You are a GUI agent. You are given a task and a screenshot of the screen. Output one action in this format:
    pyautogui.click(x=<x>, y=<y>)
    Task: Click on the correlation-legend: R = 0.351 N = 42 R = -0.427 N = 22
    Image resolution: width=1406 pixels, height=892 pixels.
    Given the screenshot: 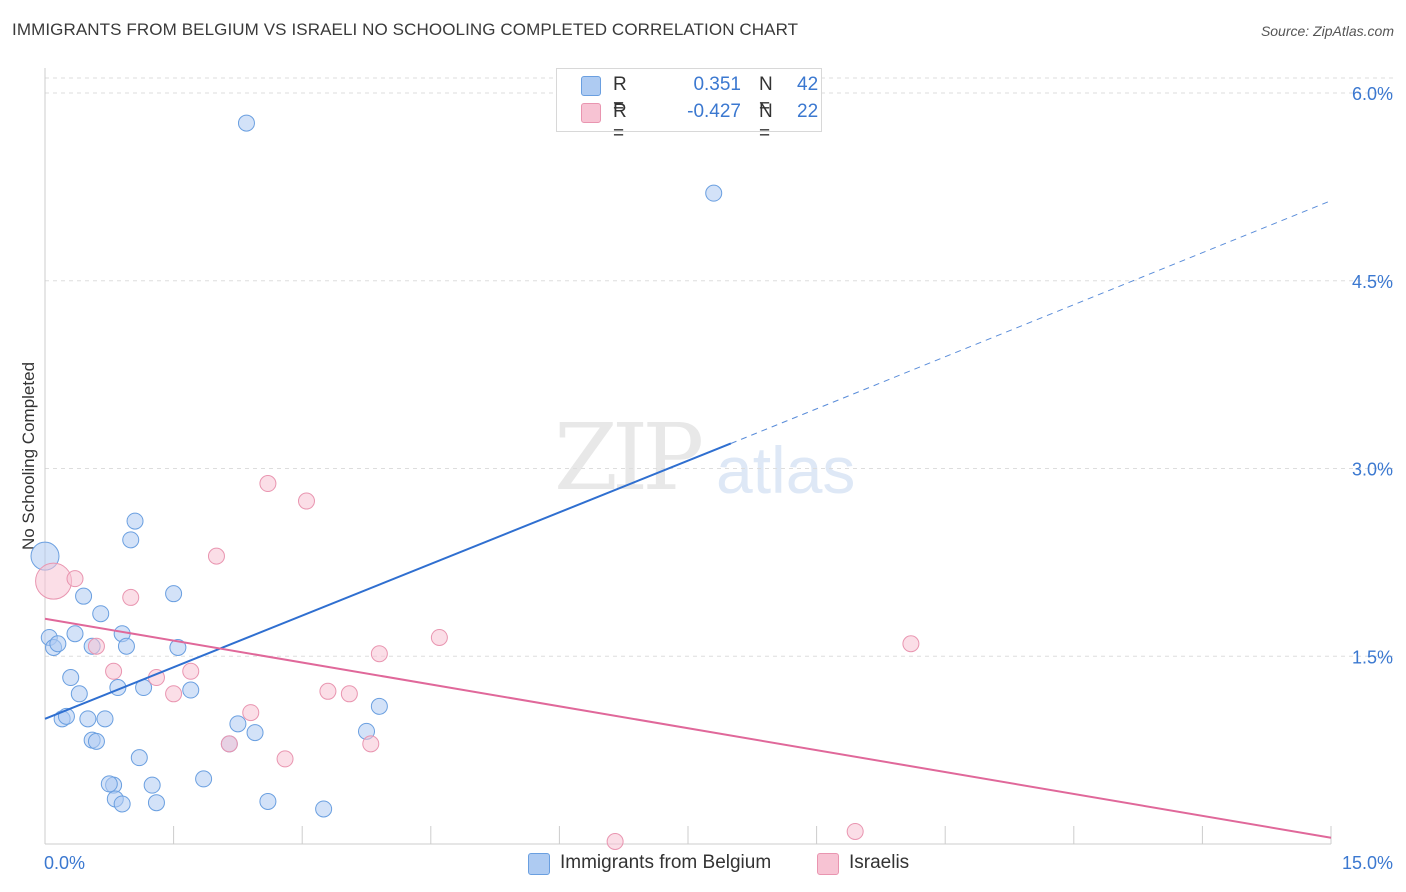 What is the action you would take?
    pyautogui.click(x=689, y=106)
    